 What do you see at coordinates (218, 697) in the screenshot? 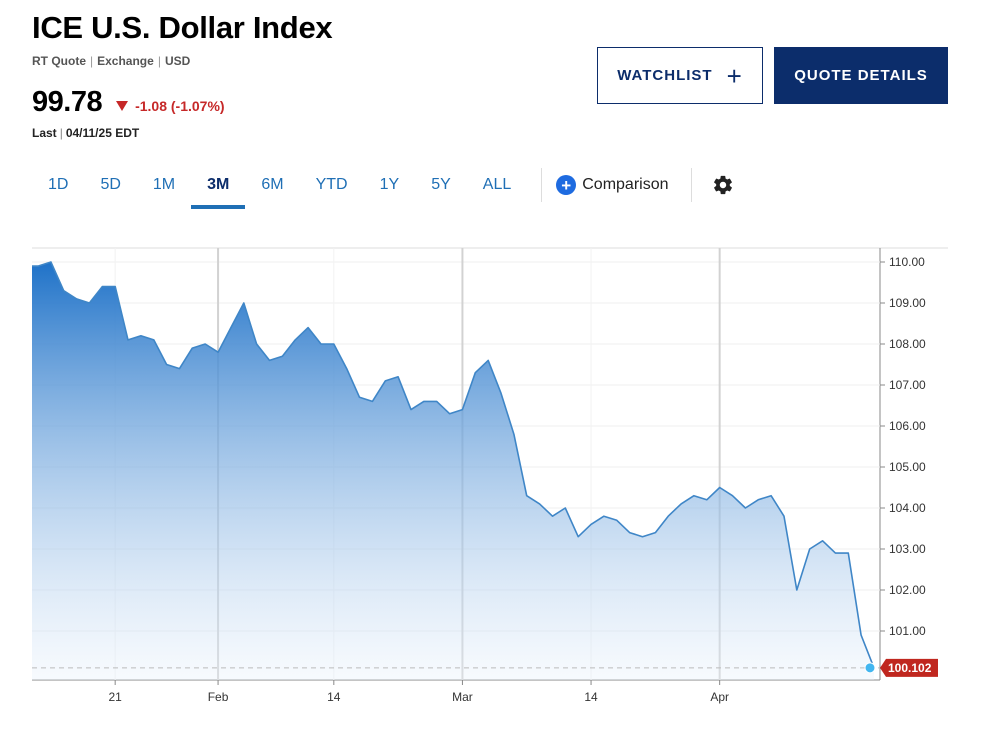
I see `x-tick-label: Feb` at bounding box center [218, 697].